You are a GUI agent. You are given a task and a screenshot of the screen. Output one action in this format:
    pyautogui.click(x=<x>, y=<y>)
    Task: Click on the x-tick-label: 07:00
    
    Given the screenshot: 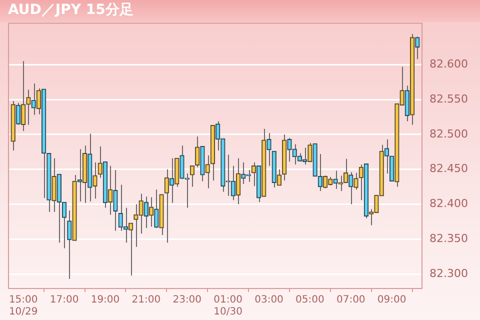 What is the action you would take?
    pyautogui.click(x=351, y=300)
    